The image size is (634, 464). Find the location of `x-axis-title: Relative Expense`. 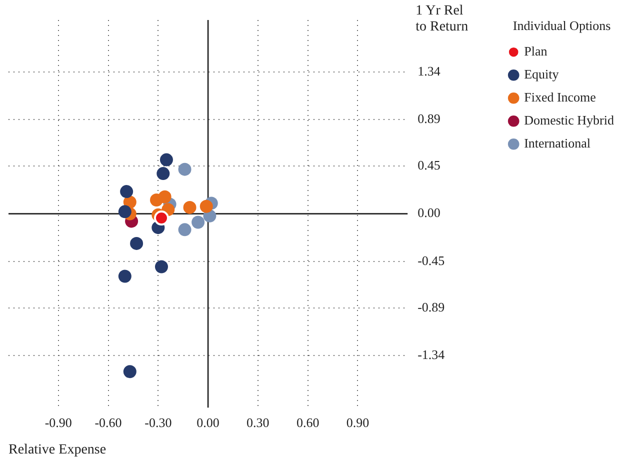

x-axis-title: Relative Expense is located at coordinates (57, 450).